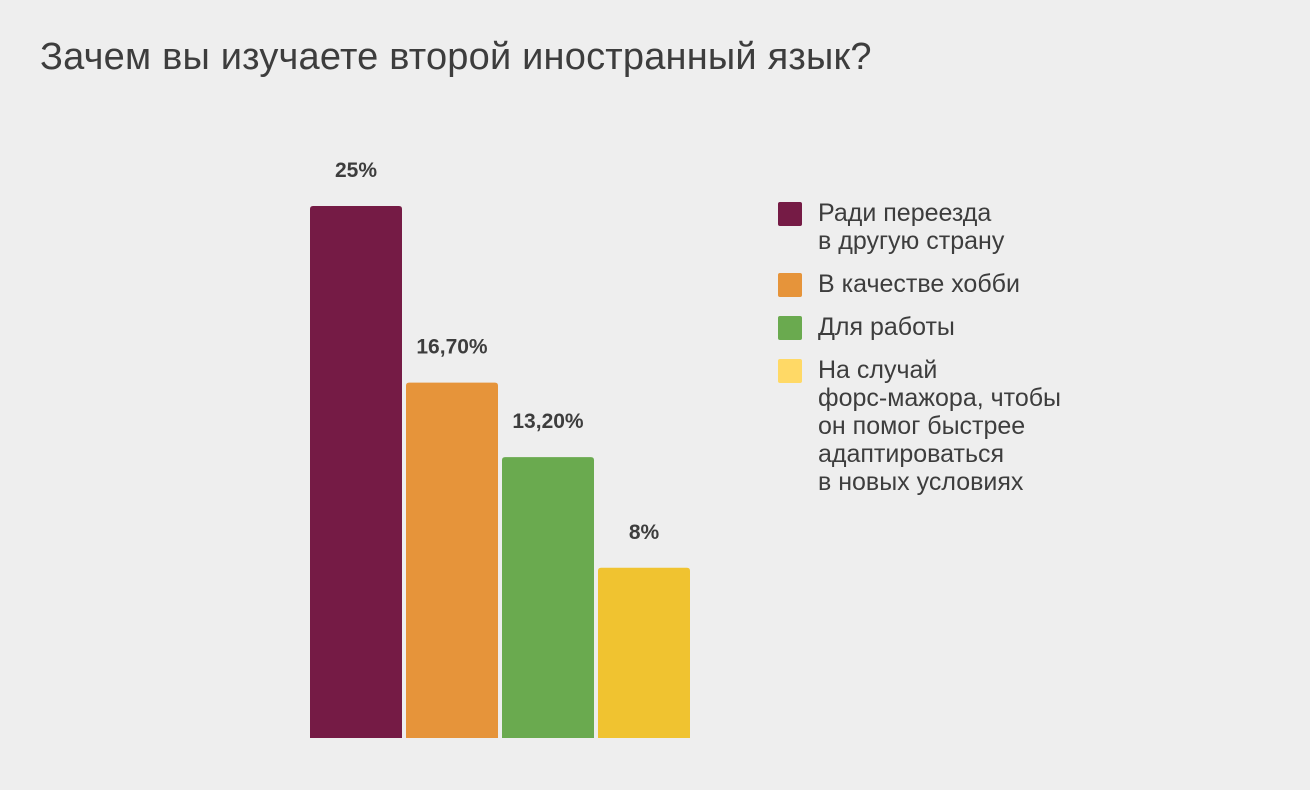  Describe the element at coordinates (644, 532) in the screenshot. I see `value-label-force-majeure: 8%` at that location.